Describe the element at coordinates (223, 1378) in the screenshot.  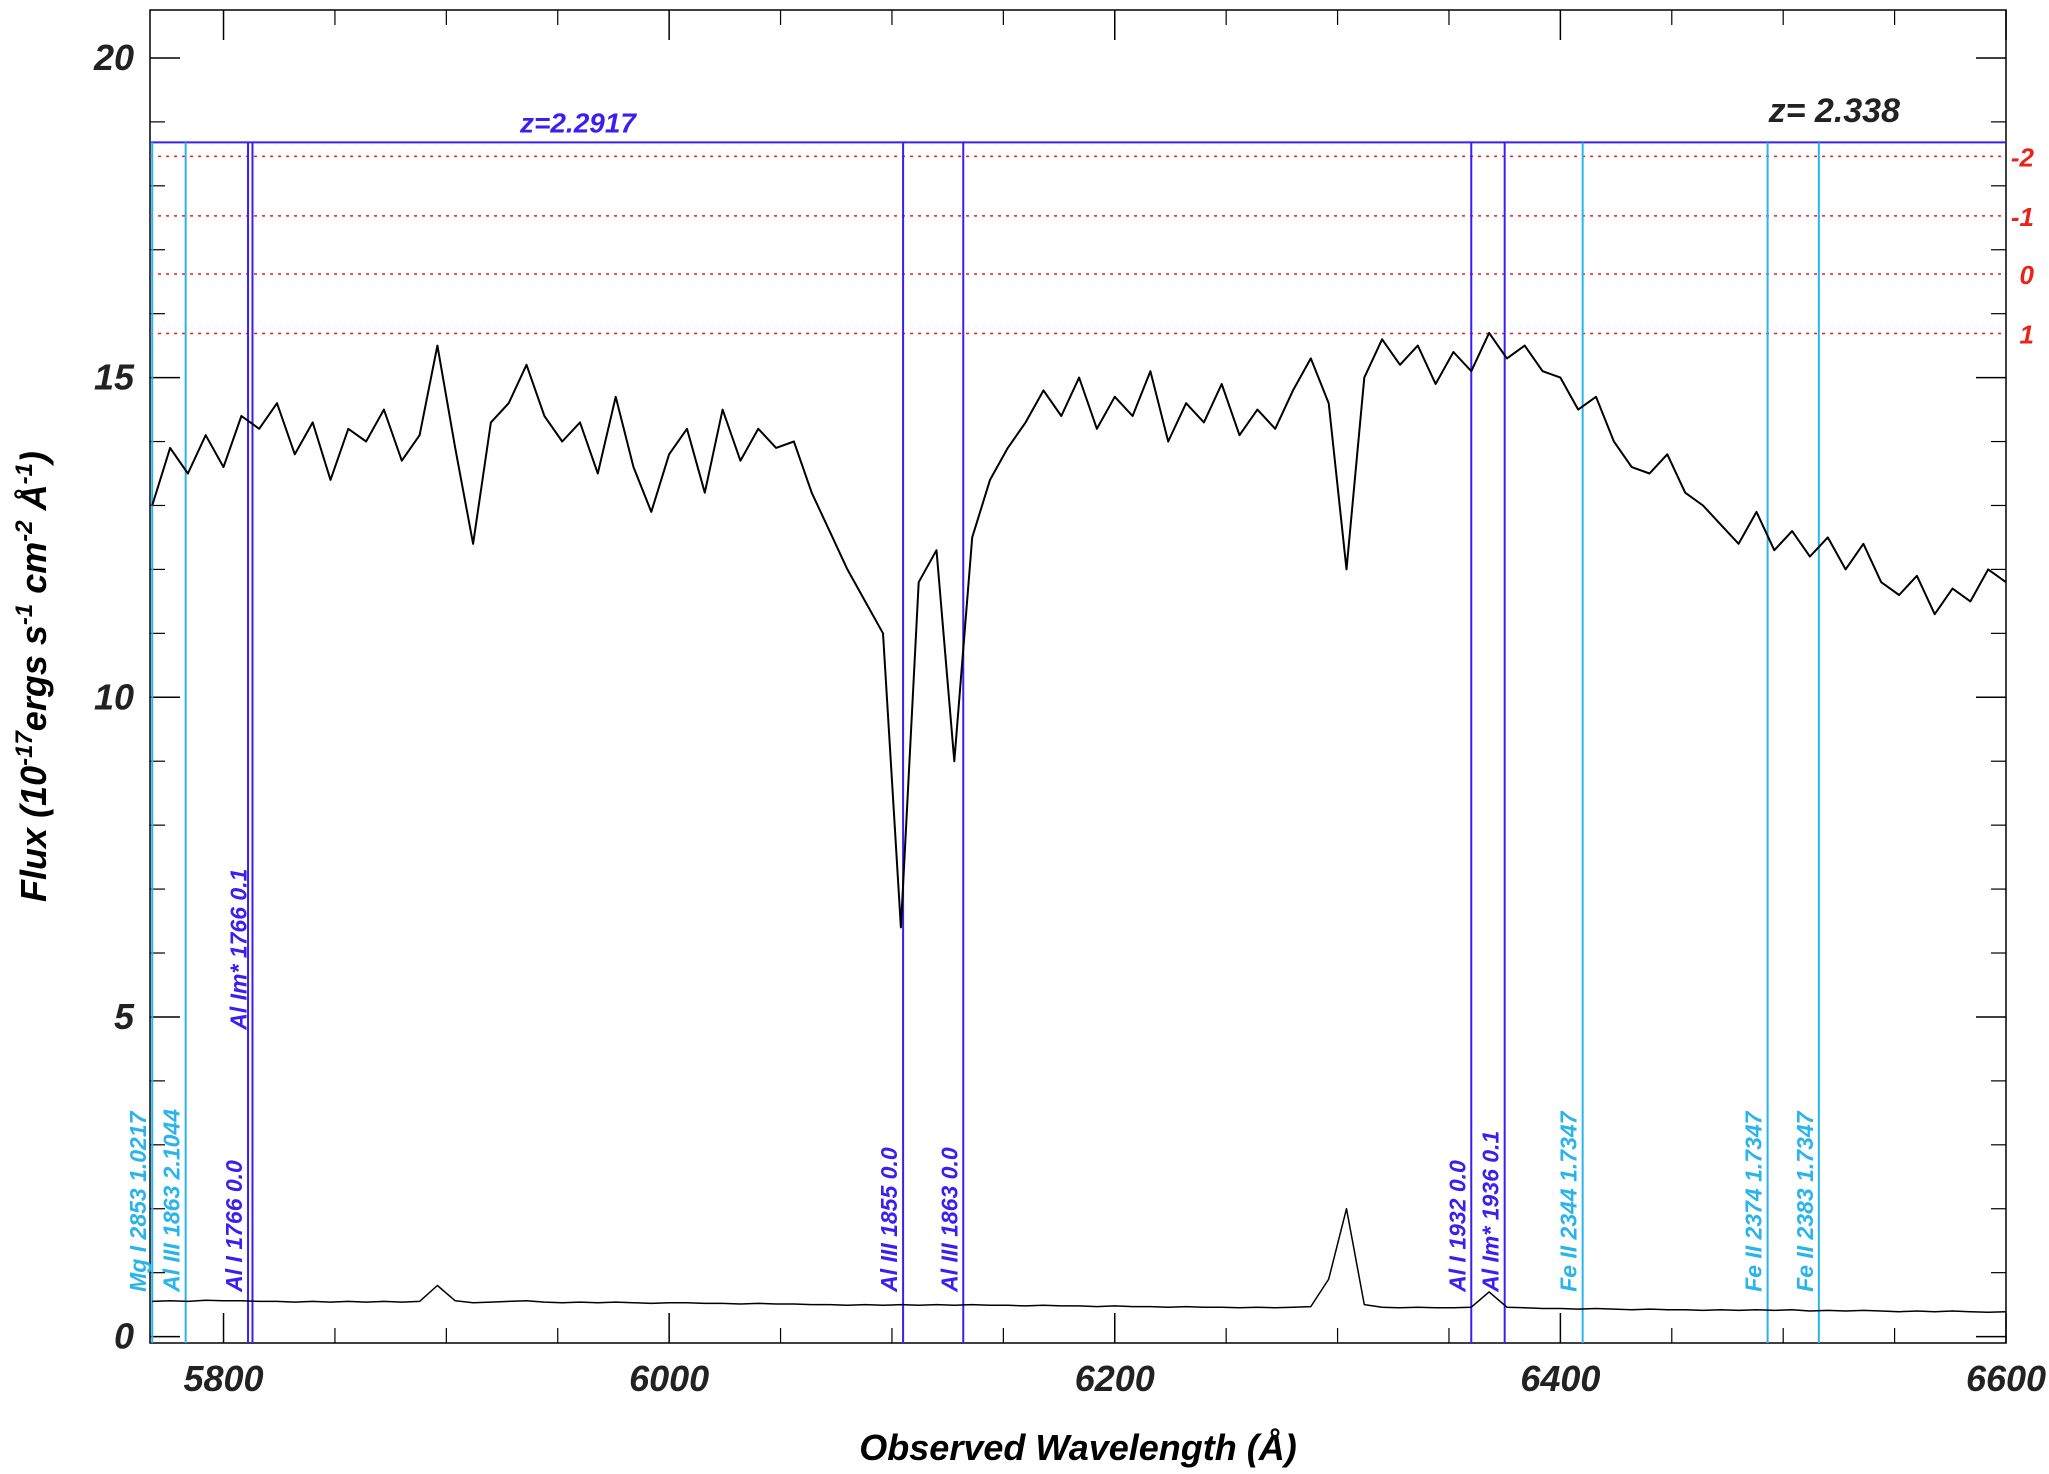
I see `x-tick-label: 5800` at that location.